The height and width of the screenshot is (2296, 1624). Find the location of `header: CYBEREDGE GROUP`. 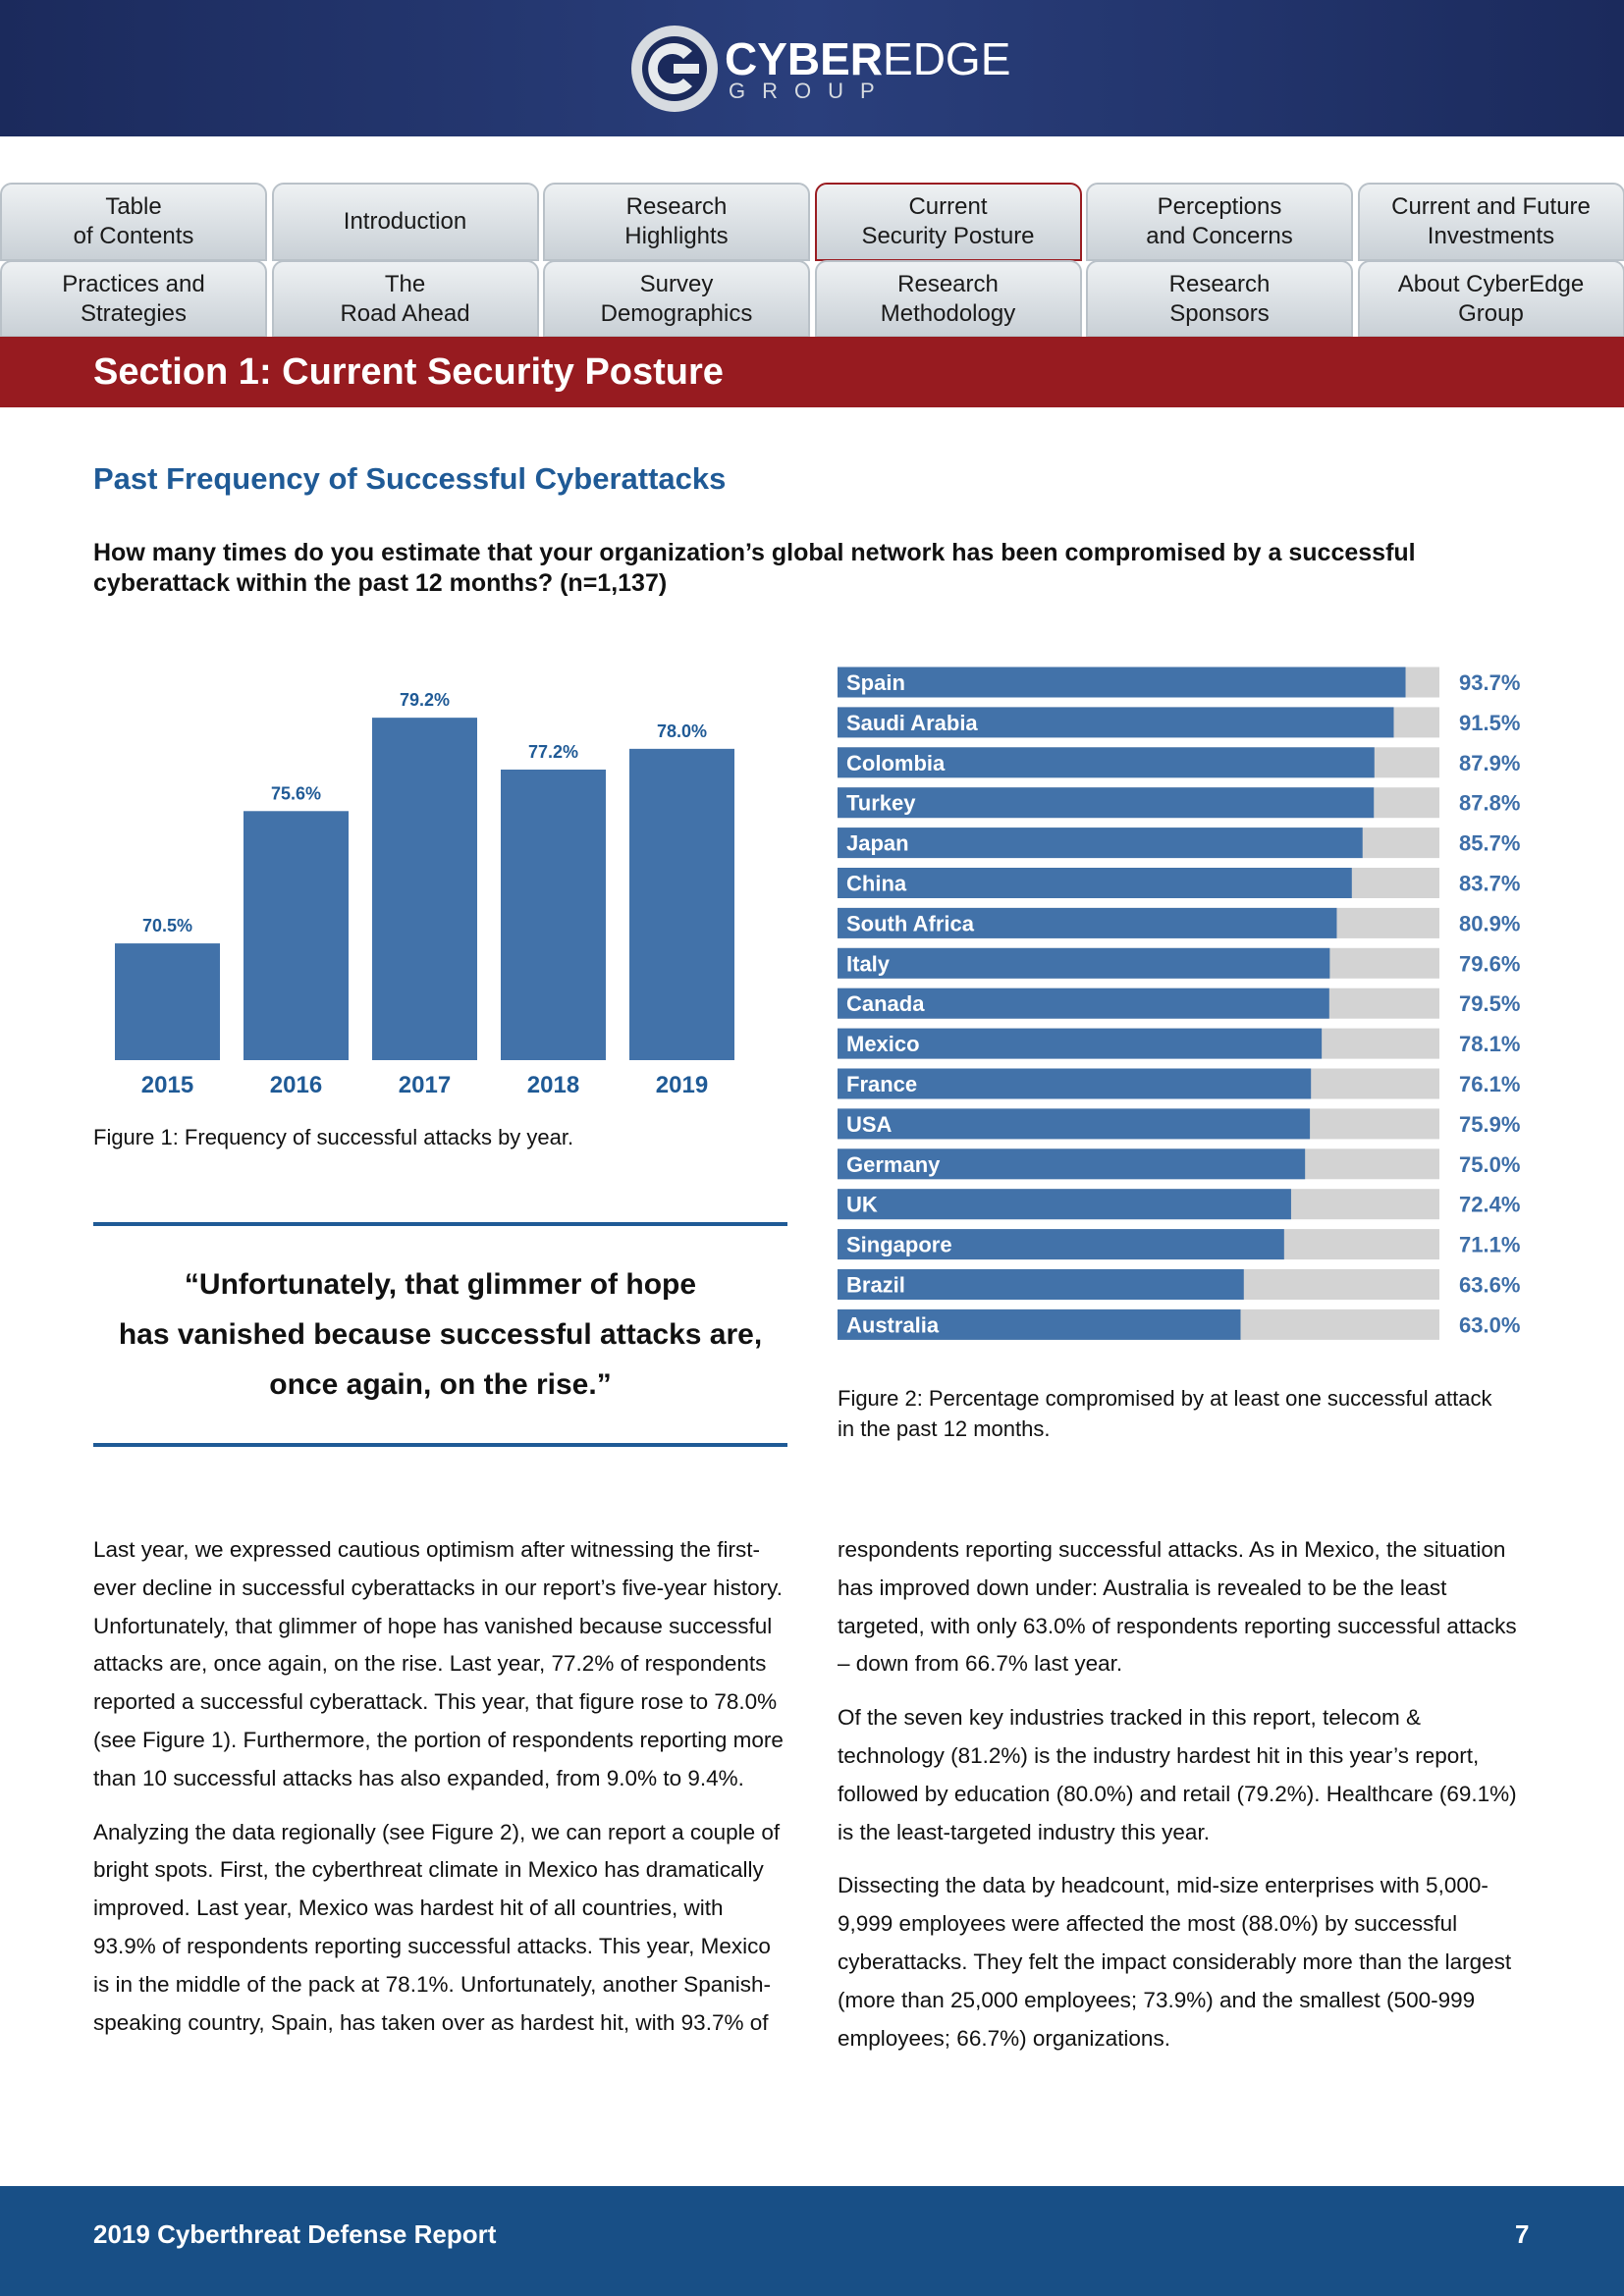

header: CYBEREDGE GROUP is located at coordinates (812, 68).